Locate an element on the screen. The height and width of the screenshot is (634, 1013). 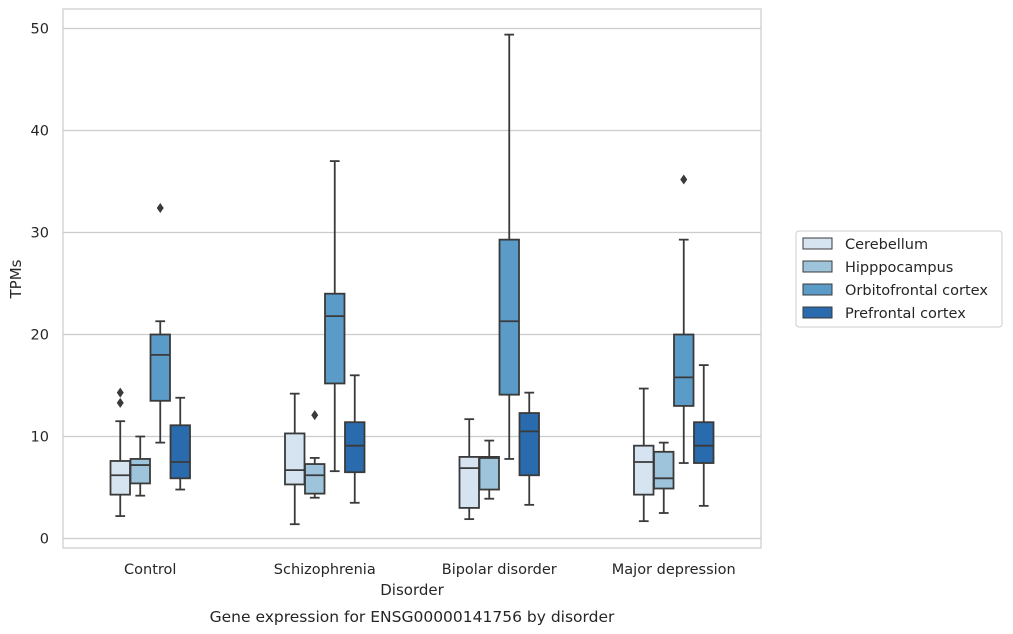
x-tick-label: Schizophrenia is located at coordinates (325, 570).